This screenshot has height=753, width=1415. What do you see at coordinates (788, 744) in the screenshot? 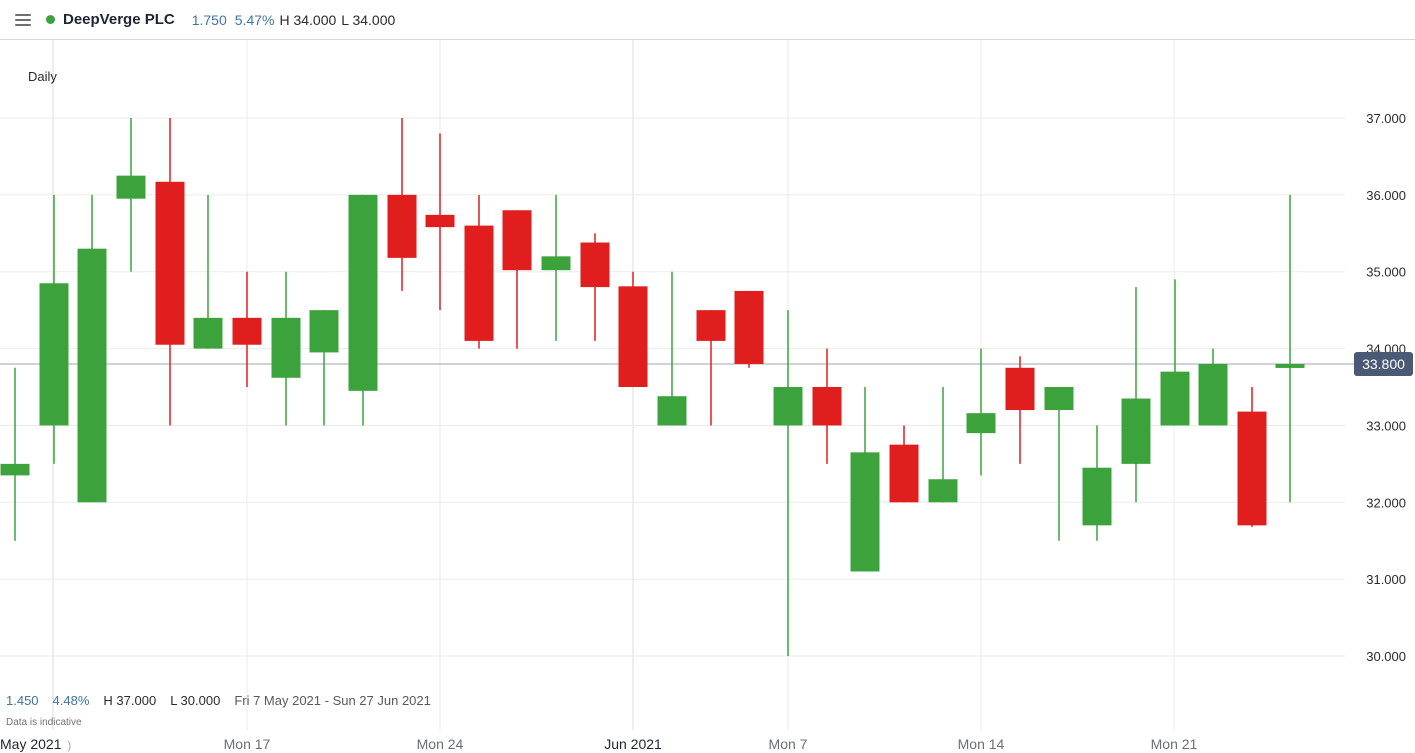
I see `x-axis-label: Mon 7` at bounding box center [788, 744].